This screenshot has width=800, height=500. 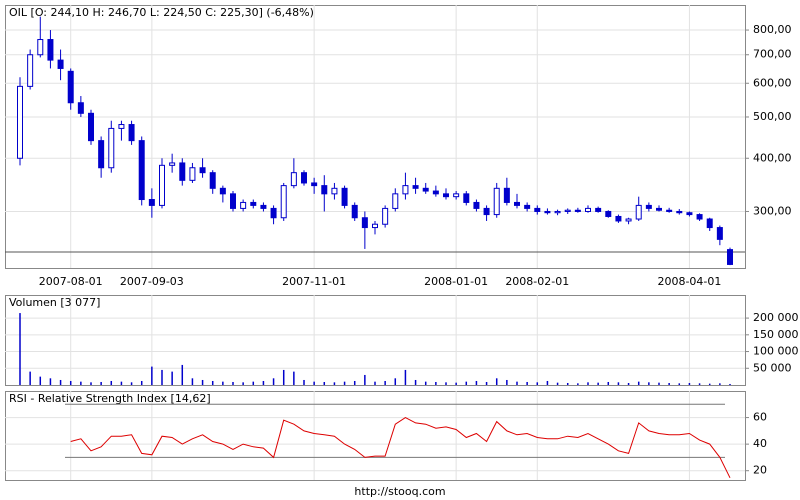 What do you see at coordinates (772, 210) in the screenshot?
I see `y-tick-label: 300,00` at bounding box center [772, 210].